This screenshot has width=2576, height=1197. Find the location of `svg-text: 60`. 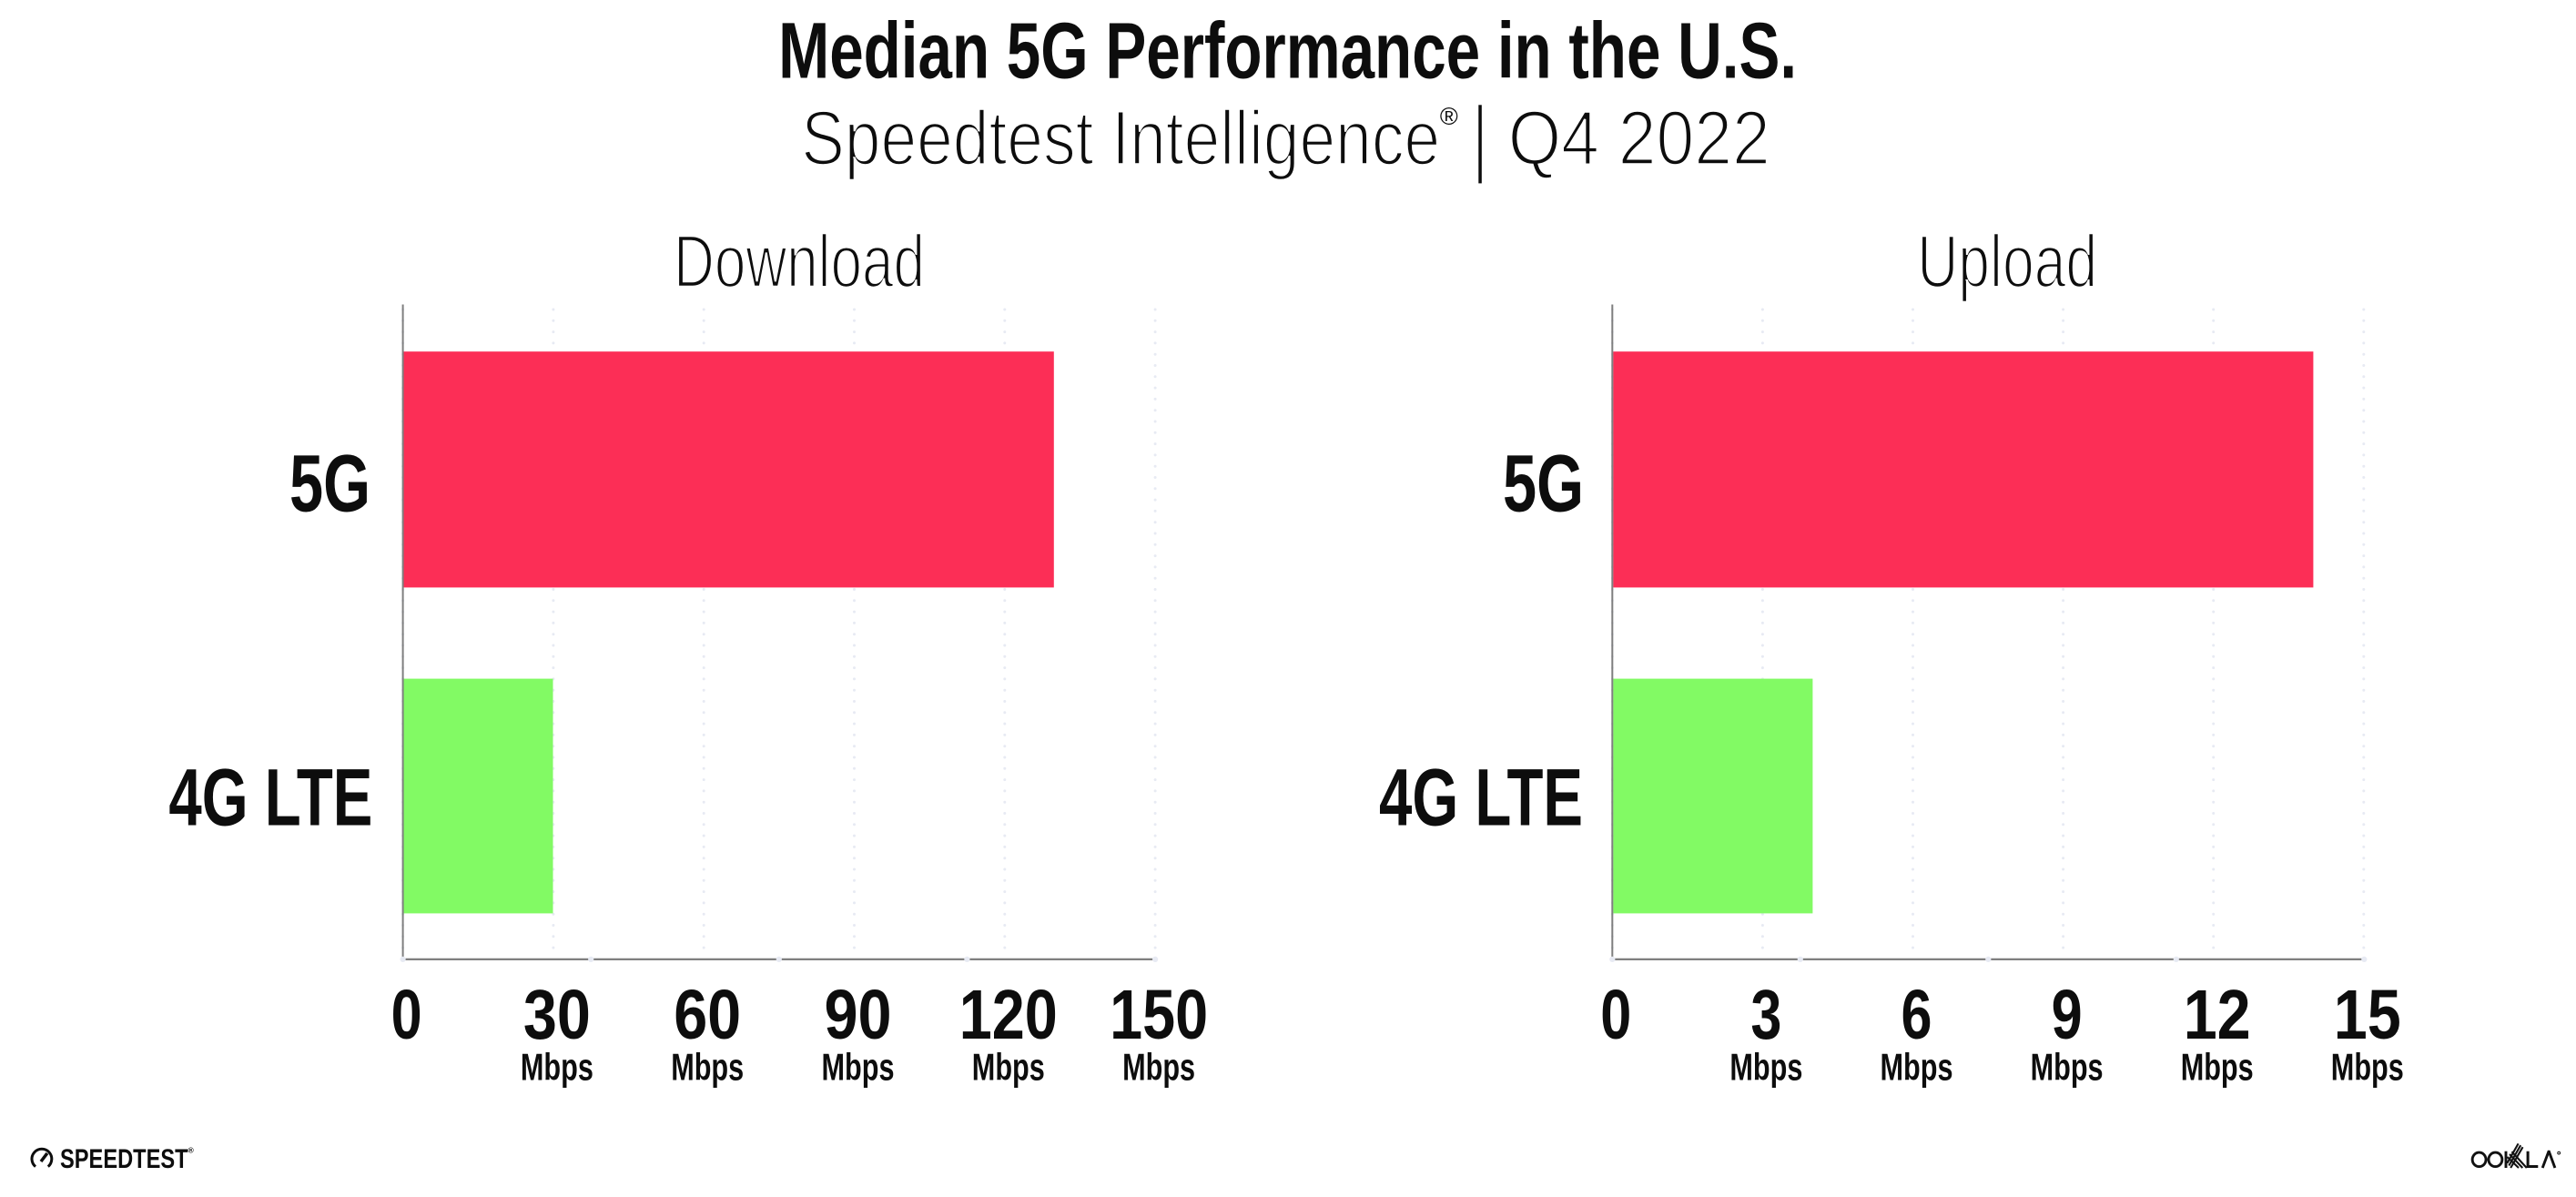

svg-text: 60 is located at coordinates (707, 1015).